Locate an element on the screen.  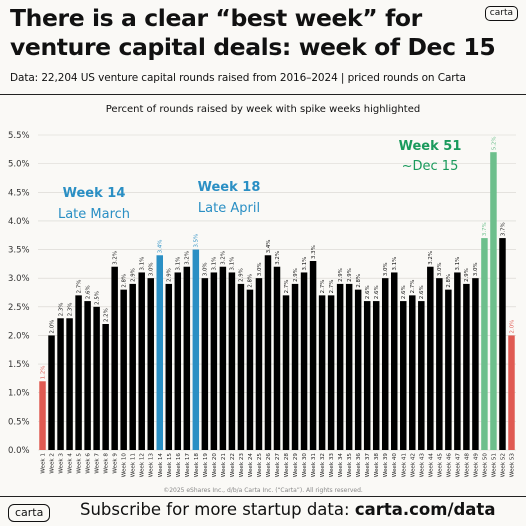
x-tick-label: Week 23 is located at coordinates (242, 465).